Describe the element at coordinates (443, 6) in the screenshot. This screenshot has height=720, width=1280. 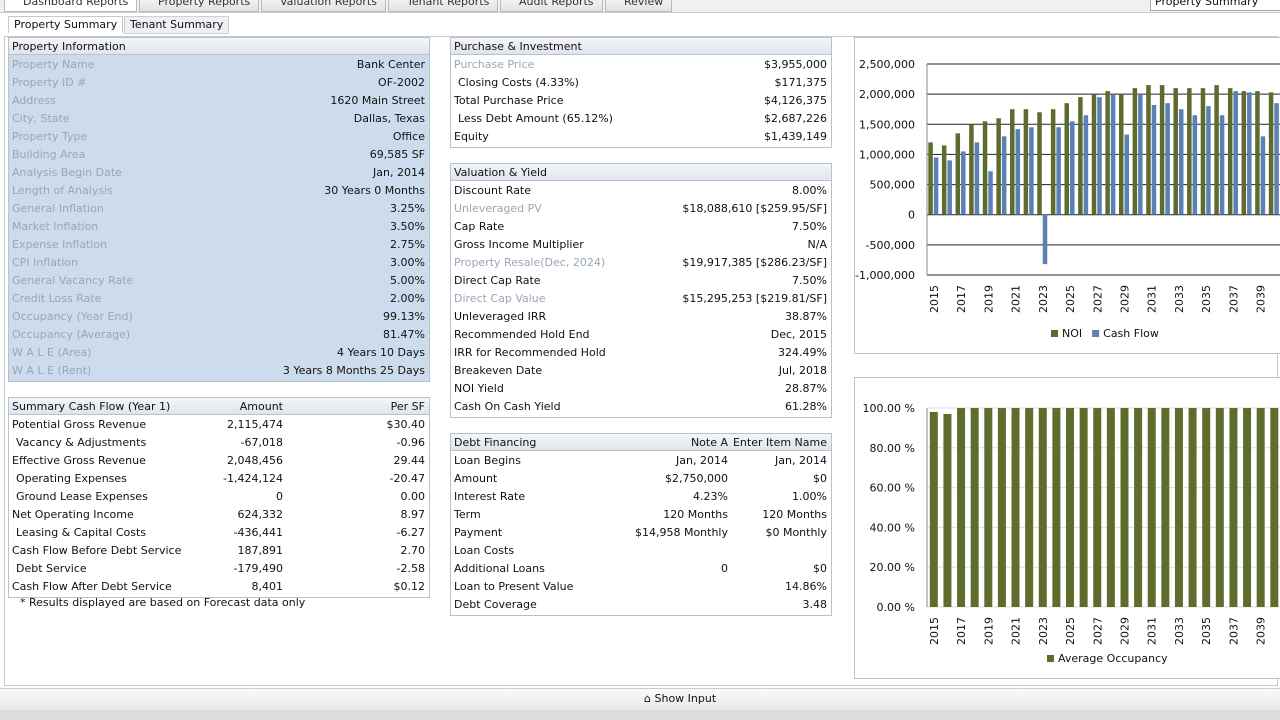
I see `top-tab: Tenant Reports` at that location.